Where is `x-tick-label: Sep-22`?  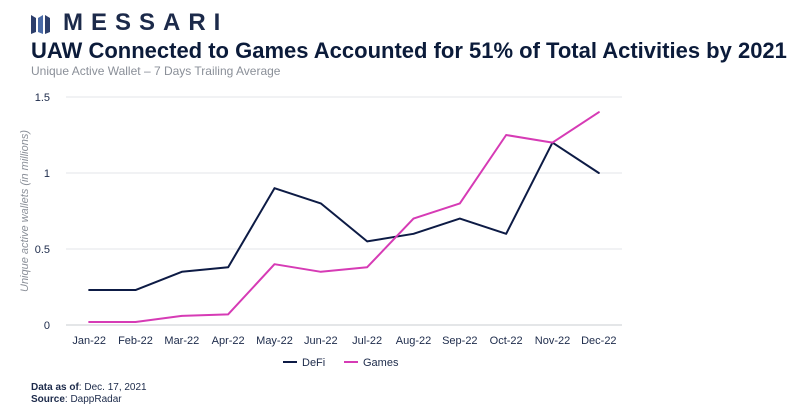 x-tick-label: Sep-22 is located at coordinates (459, 341).